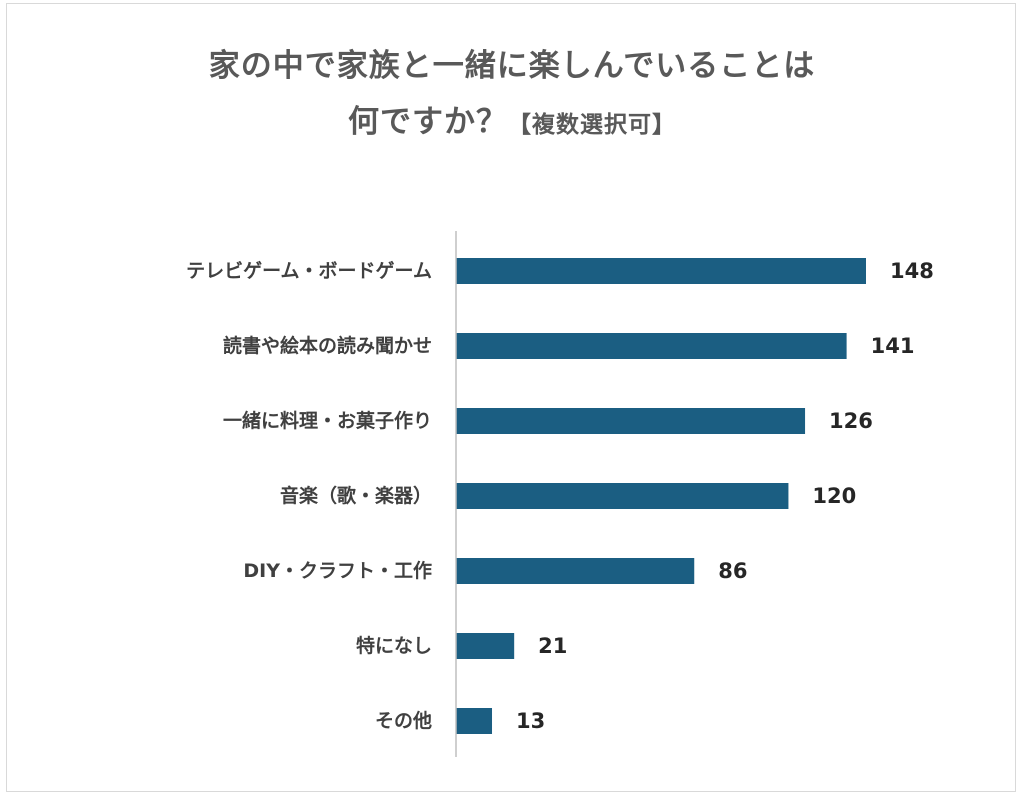 Image resolution: width=1024 pixels, height=797 pixels. I want to click on chart-title-line2: 何ですか？【複数選択可】, so click(512, 123).